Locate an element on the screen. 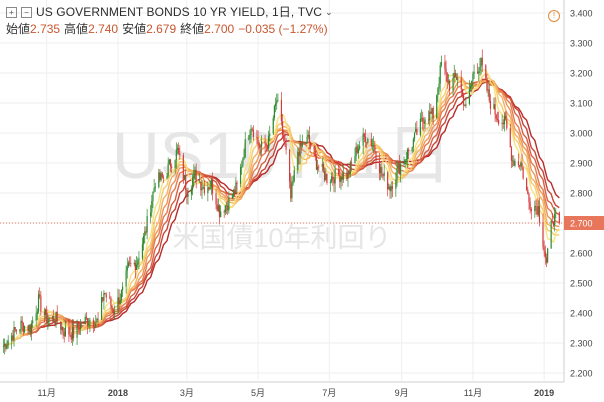 Image resolution: width=604 pixels, height=402 pixels. symbol-title: US GOVERNMENT BONDS 10 YR YIELD, 1日, TVC is located at coordinates (179, 12).